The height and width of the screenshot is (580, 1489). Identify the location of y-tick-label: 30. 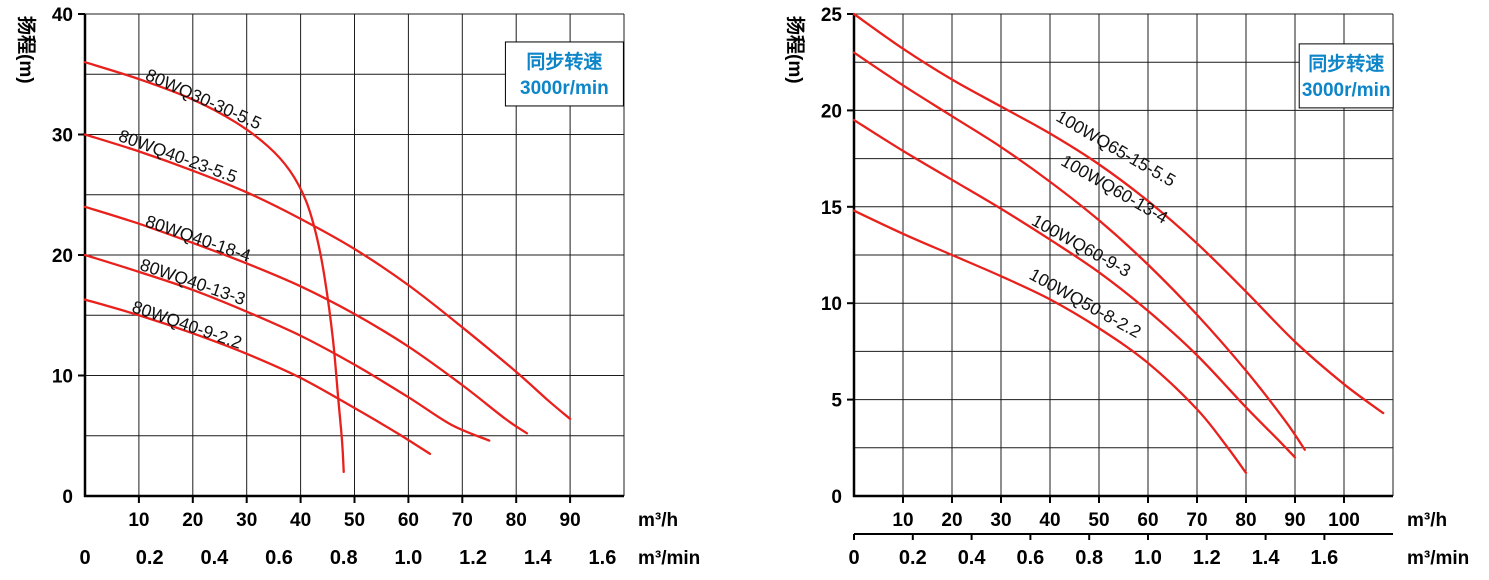
(62, 136).